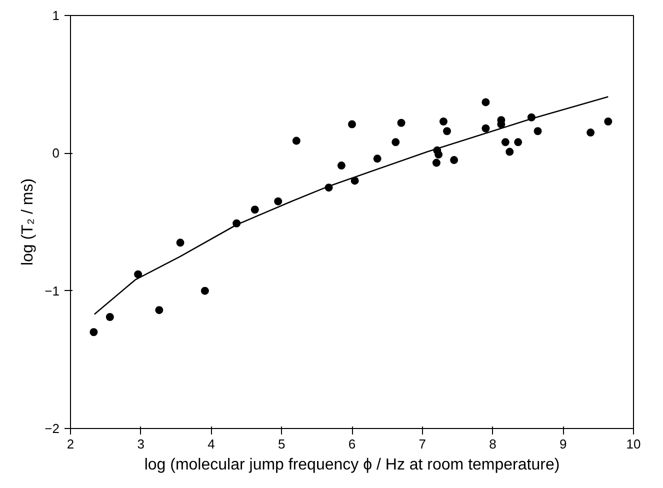 The width and height of the screenshot is (663, 488). What do you see at coordinates (52, 428) in the screenshot?
I see `y-tick-label: −2` at bounding box center [52, 428].